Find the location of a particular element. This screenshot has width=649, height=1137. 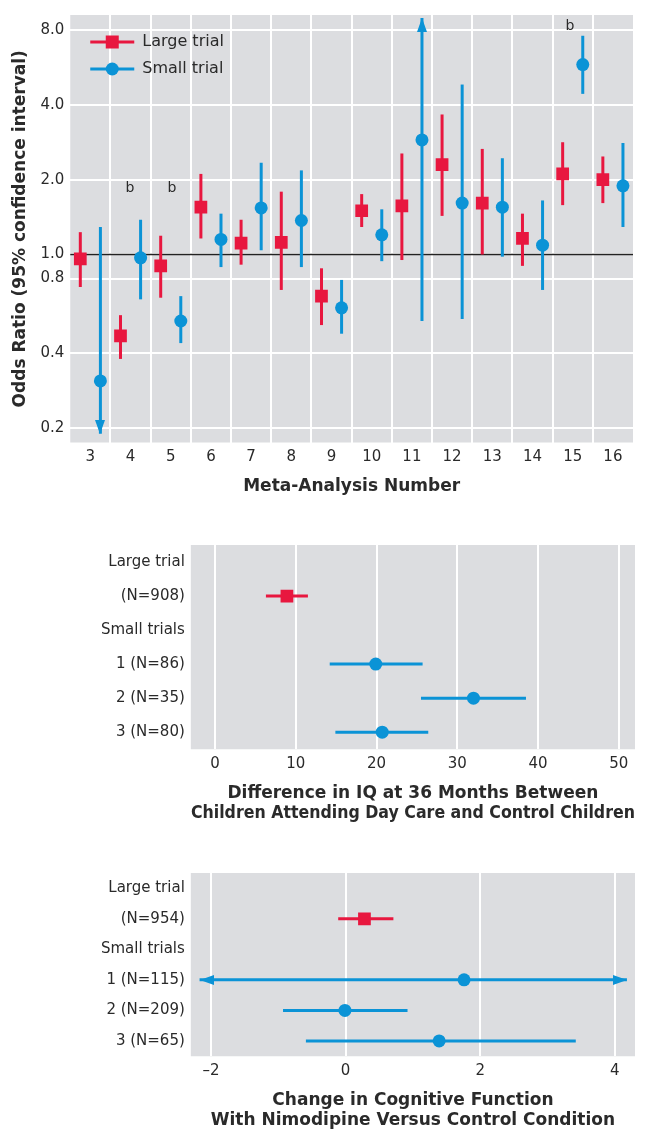

y-tick-label: 2.0 is located at coordinates (52, 178).